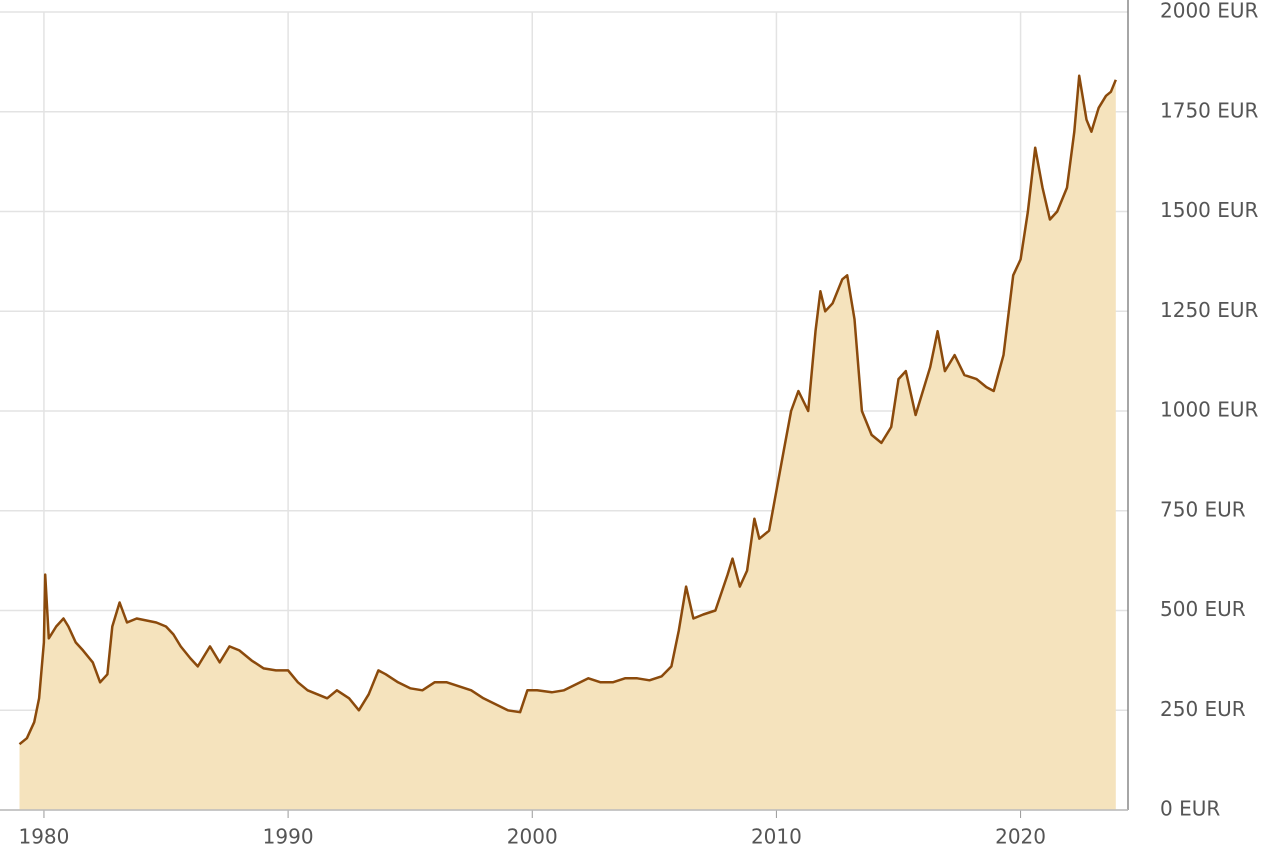  Describe the element at coordinates (1203, 509) in the screenshot. I see `y-tick-label: 750 EUR` at that location.